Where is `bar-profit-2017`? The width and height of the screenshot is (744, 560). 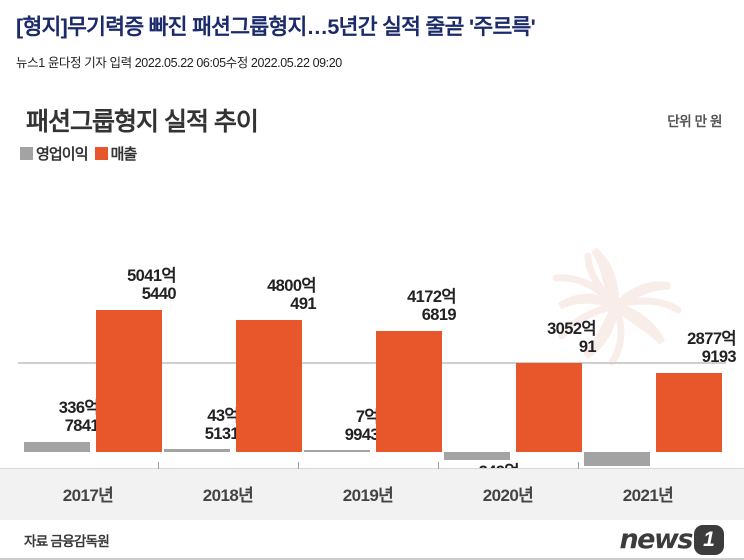
bar-profit-2017 is located at coordinates (57, 447).